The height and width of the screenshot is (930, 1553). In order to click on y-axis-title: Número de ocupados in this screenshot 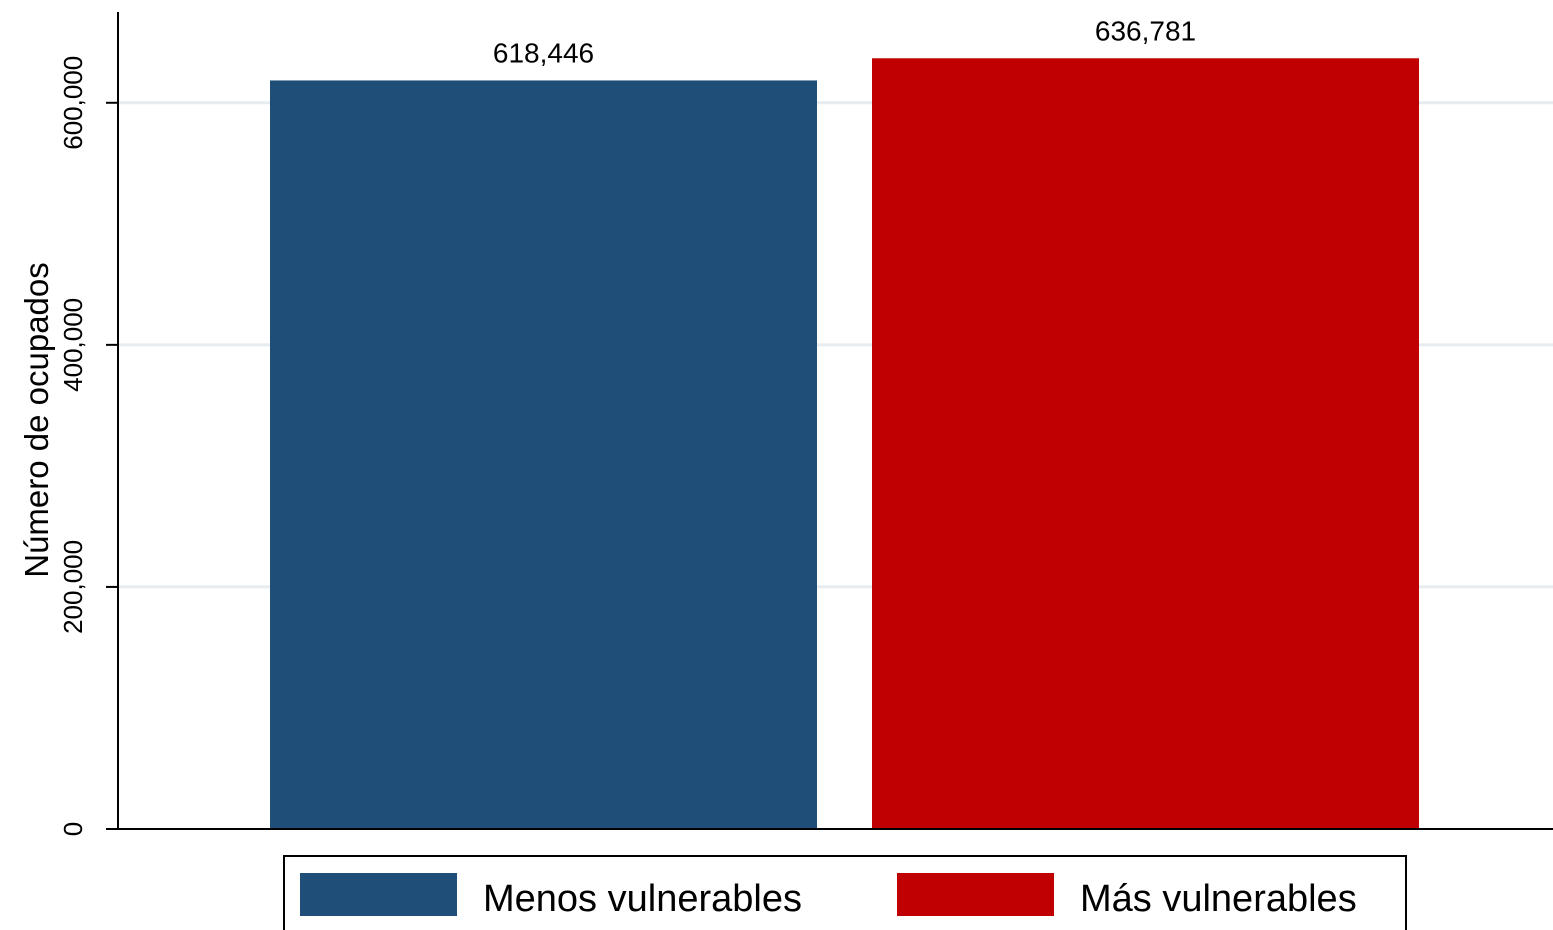, I will do `click(36, 420)`.